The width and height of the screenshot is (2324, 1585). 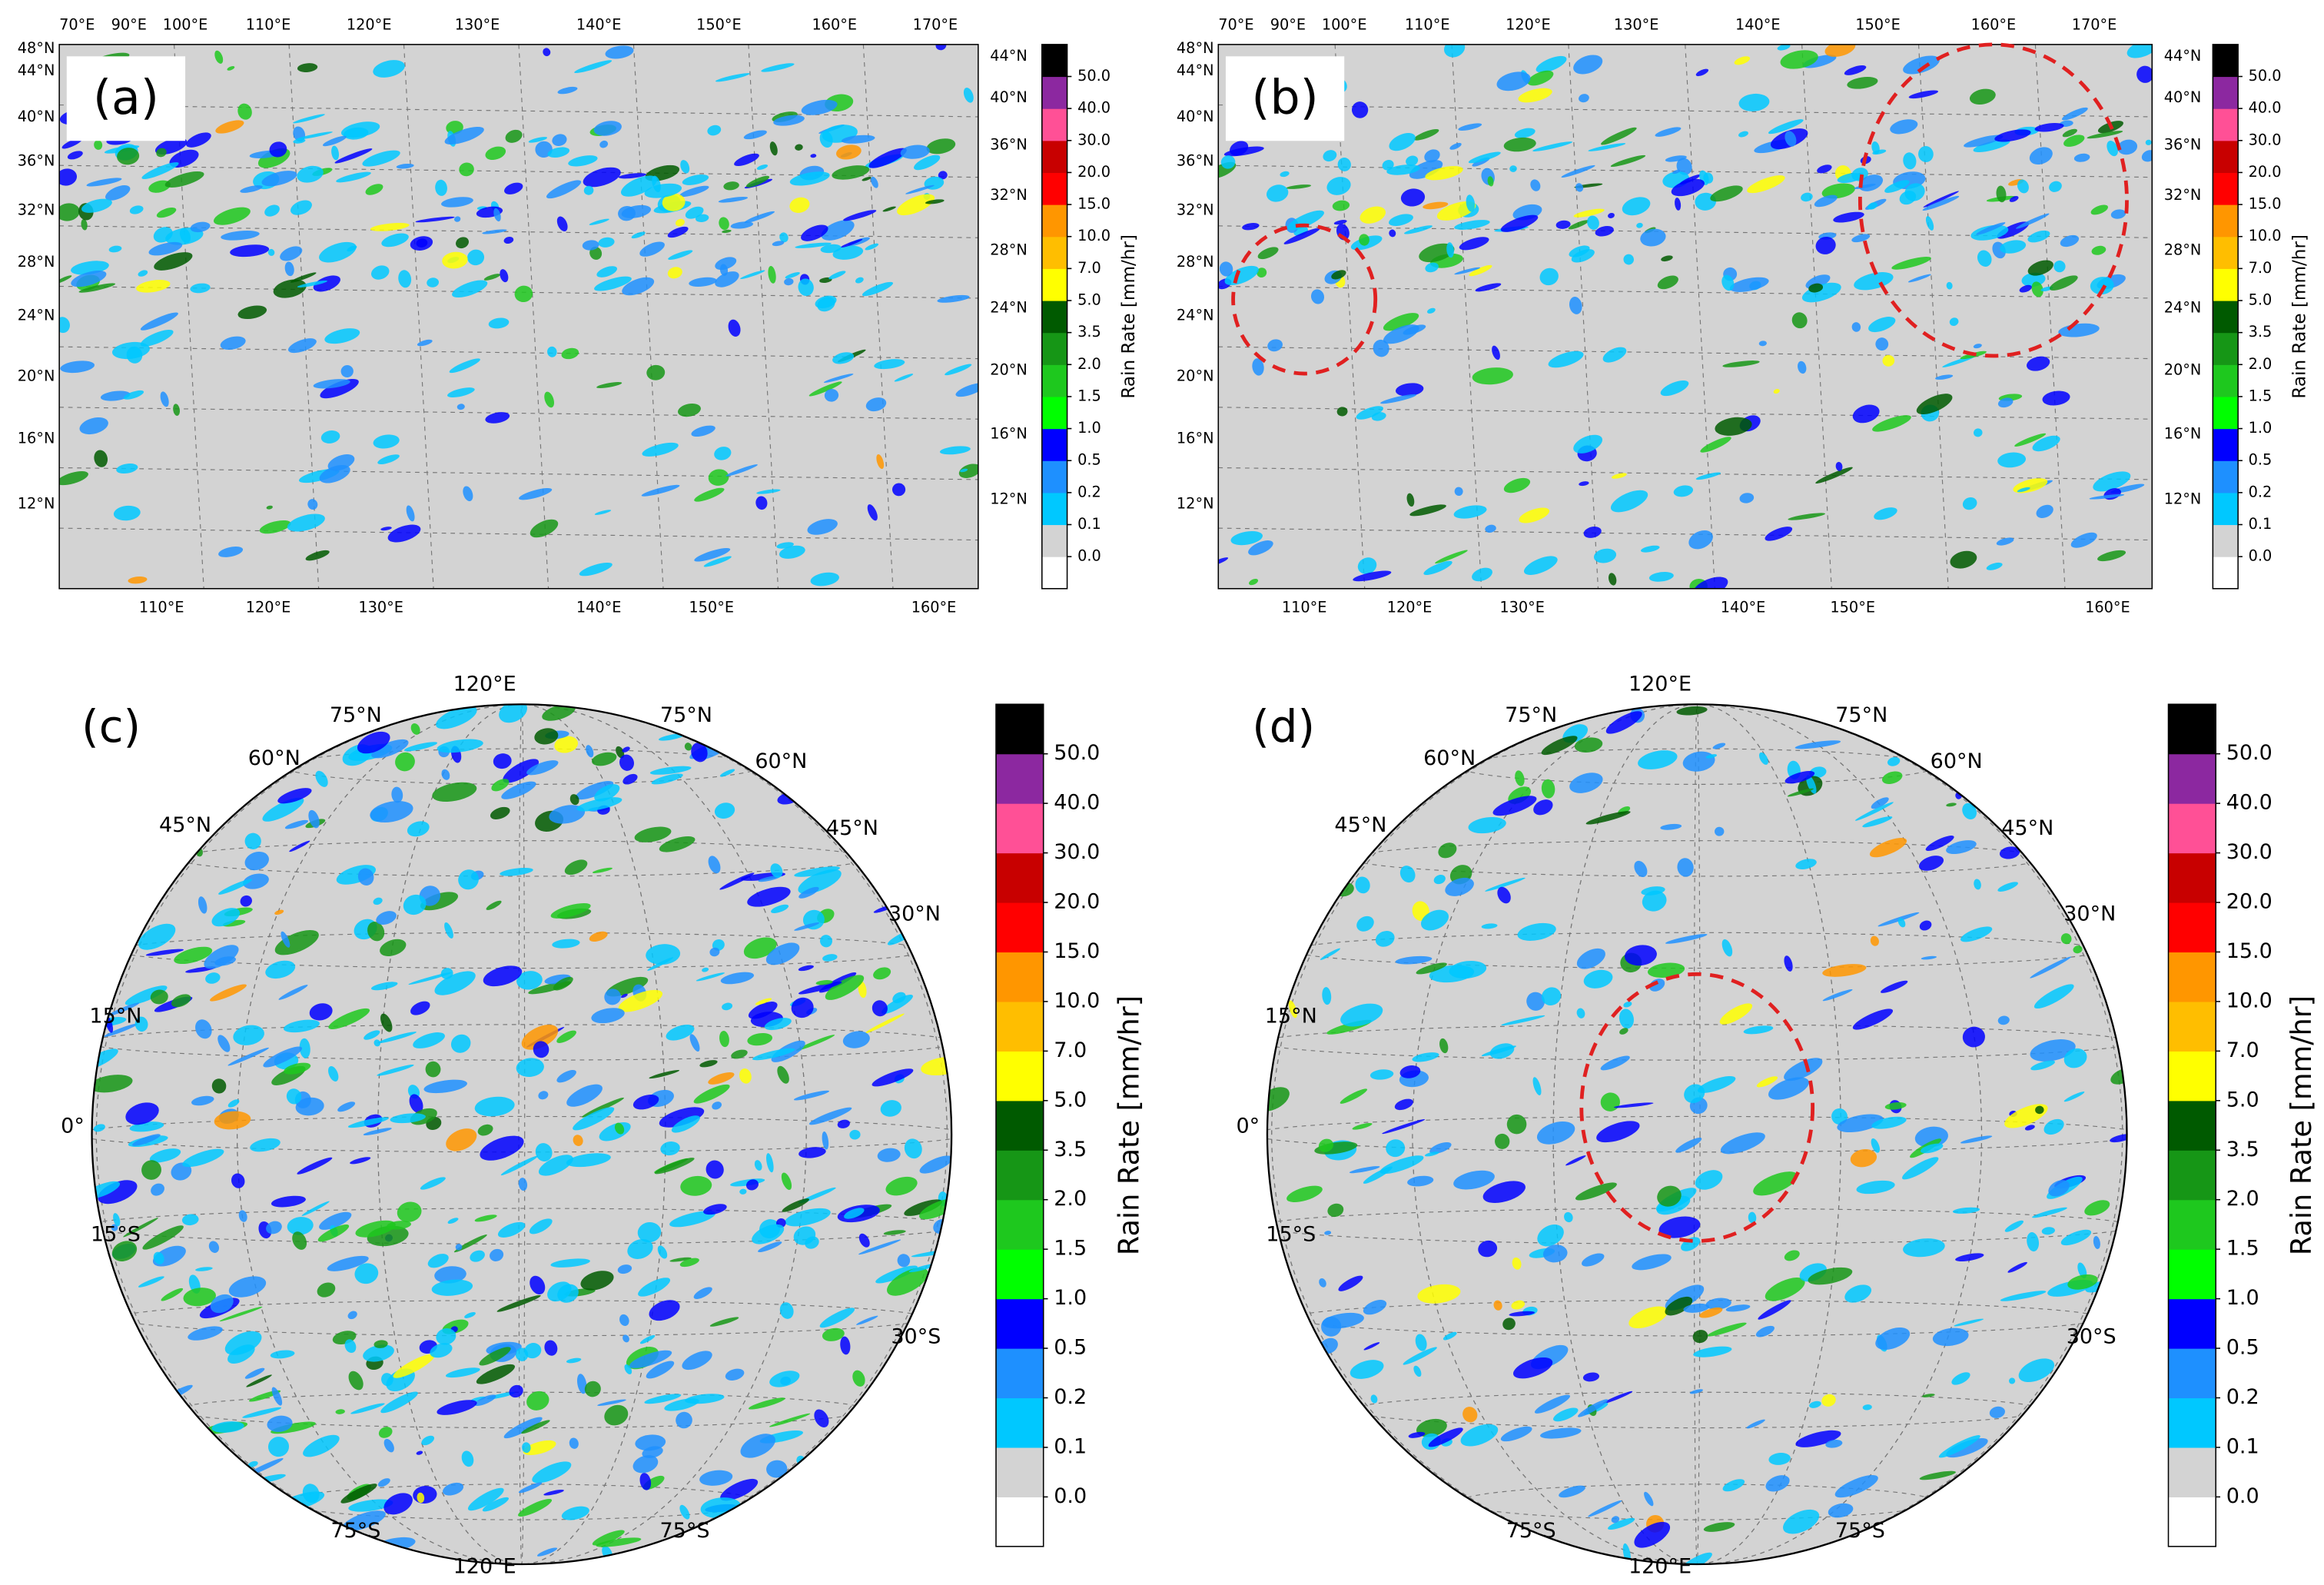 What do you see at coordinates (599, 607) in the screenshot?
I see `bottom-tick-label: 140°E` at bounding box center [599, 607].